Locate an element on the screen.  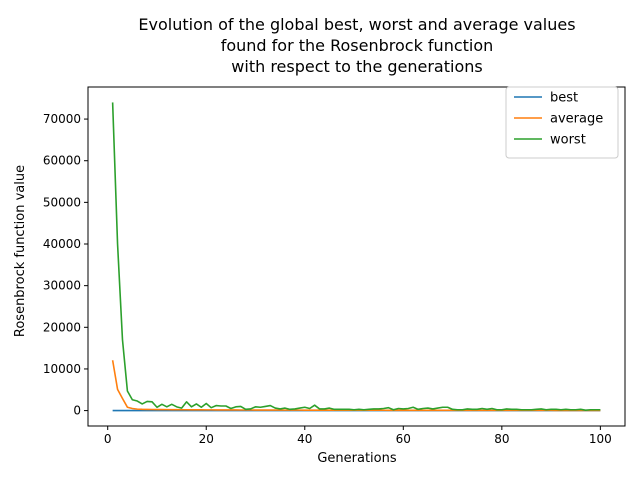
y-axis-label: Rosenbrock function value is located at coordinates (20, 251).